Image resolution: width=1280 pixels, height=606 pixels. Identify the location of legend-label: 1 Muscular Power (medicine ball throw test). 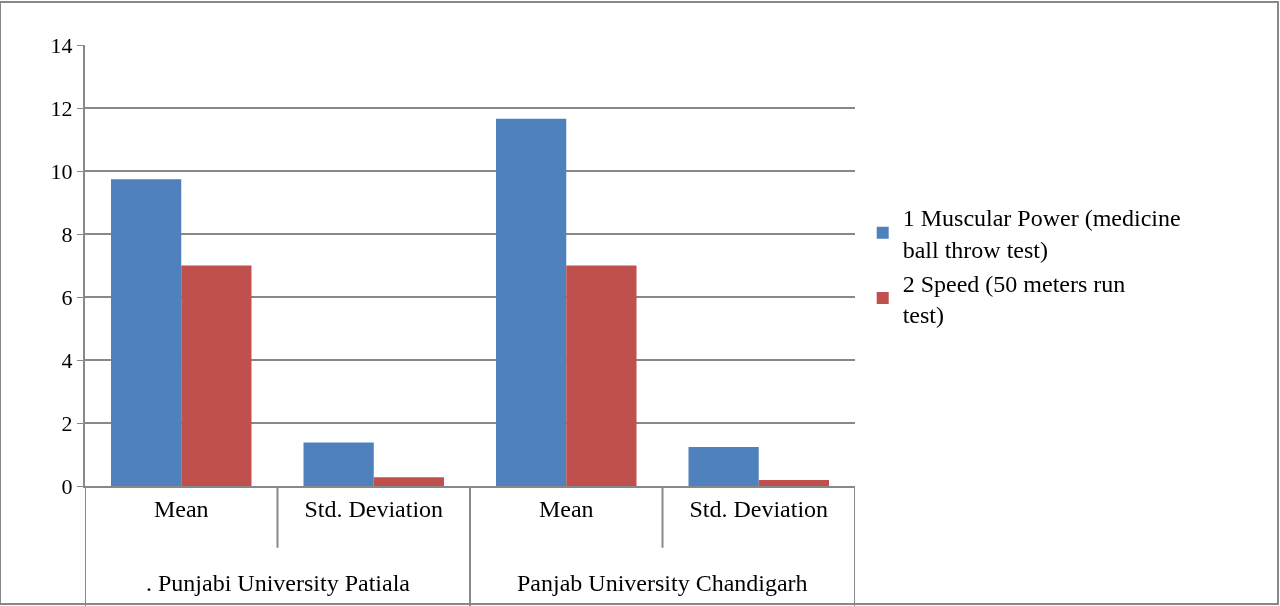
(1041, 234).